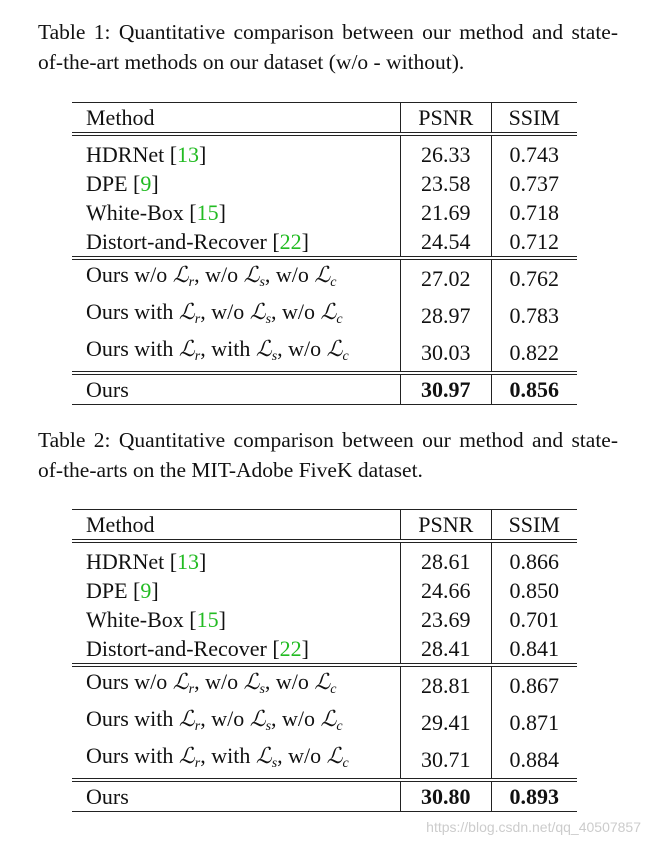 This screenshot has height=843, width=651. I want to click on value-cell: 0.783, so click(533, 315).